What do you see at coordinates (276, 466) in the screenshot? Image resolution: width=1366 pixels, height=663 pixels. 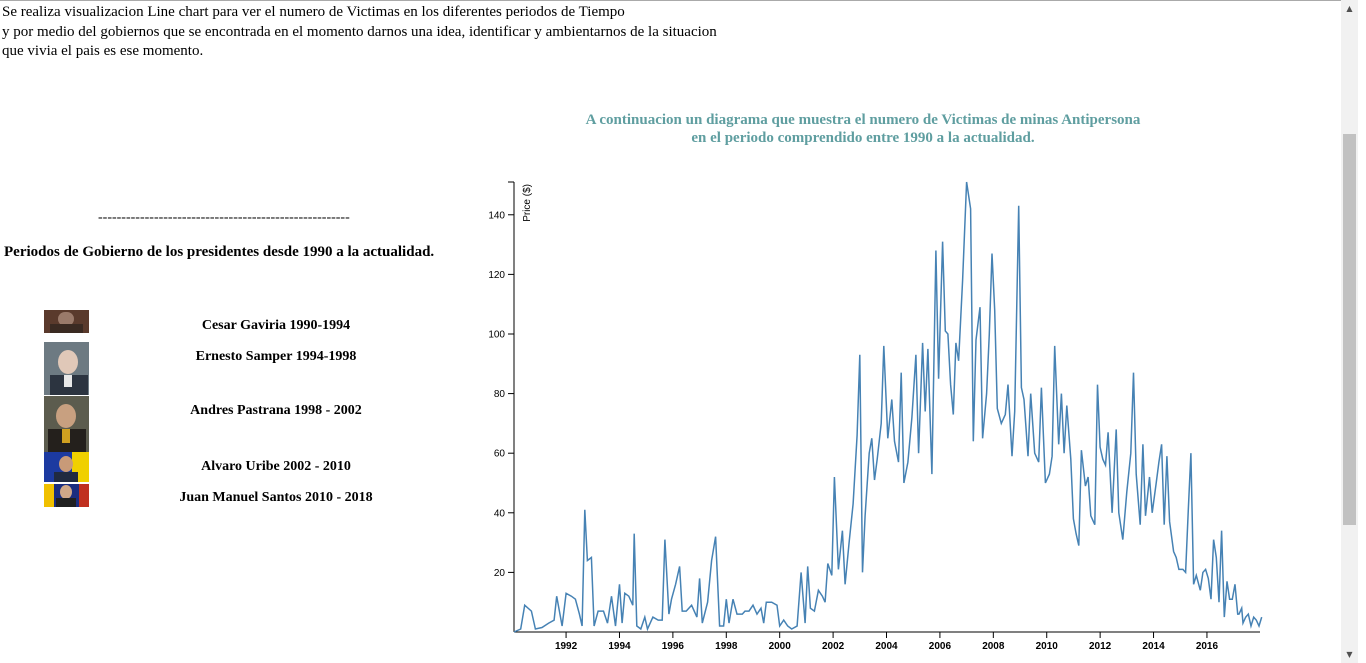 I see `president-name: Alvaro Uribe 2002 - 2010` at bounding box center [276, 466].